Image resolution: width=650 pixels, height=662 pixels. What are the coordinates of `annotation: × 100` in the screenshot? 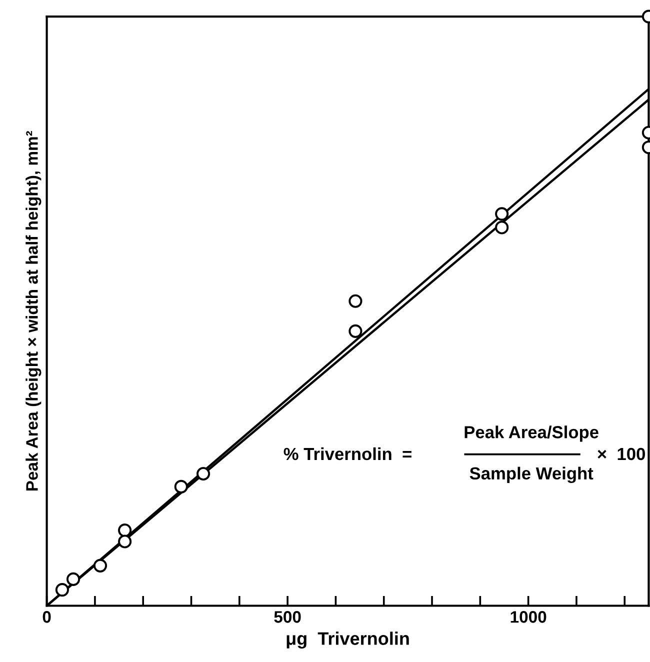 It's located at (621, 454).